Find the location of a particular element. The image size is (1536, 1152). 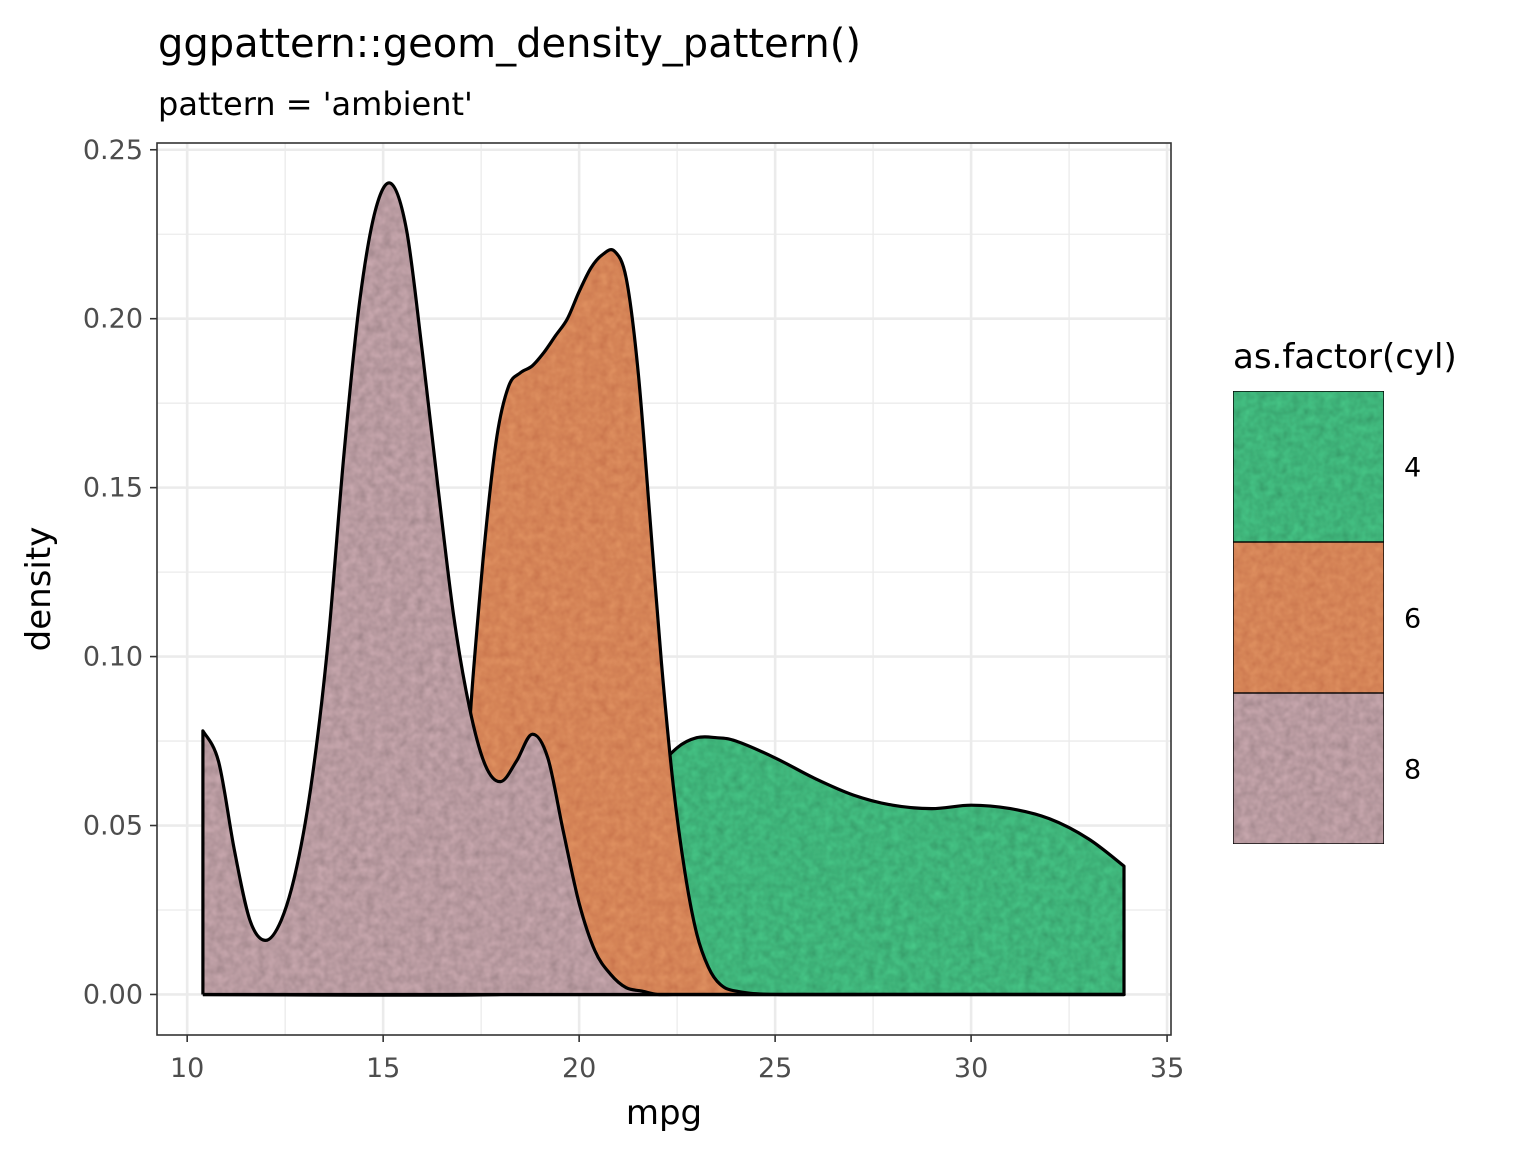

y-tick-label: 0.10 is located at coordinates (113, 657).